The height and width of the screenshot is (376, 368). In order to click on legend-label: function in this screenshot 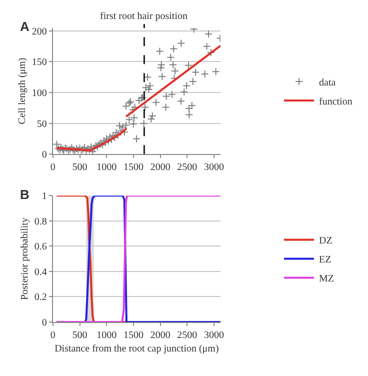, I will do `click(335, 102)`.